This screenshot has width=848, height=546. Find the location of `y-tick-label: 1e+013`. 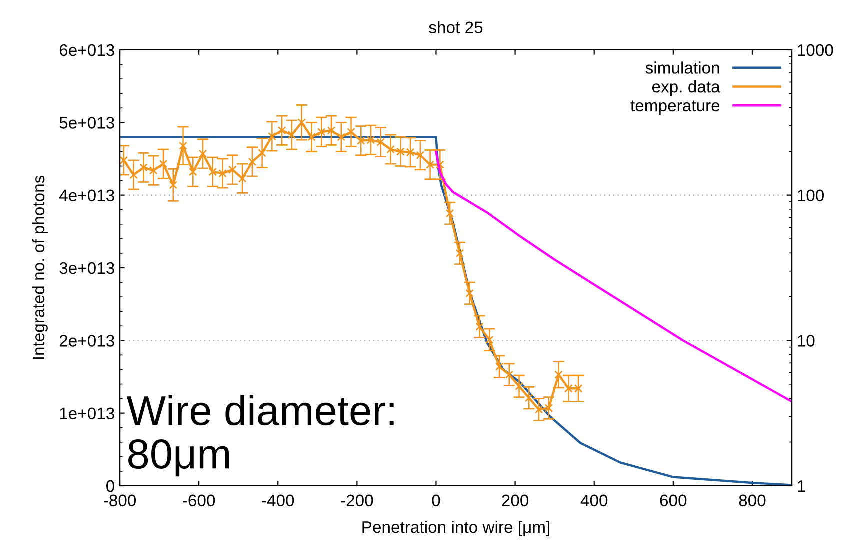

y-tick-label: 1e+013 is located at coordinates (87, 414).